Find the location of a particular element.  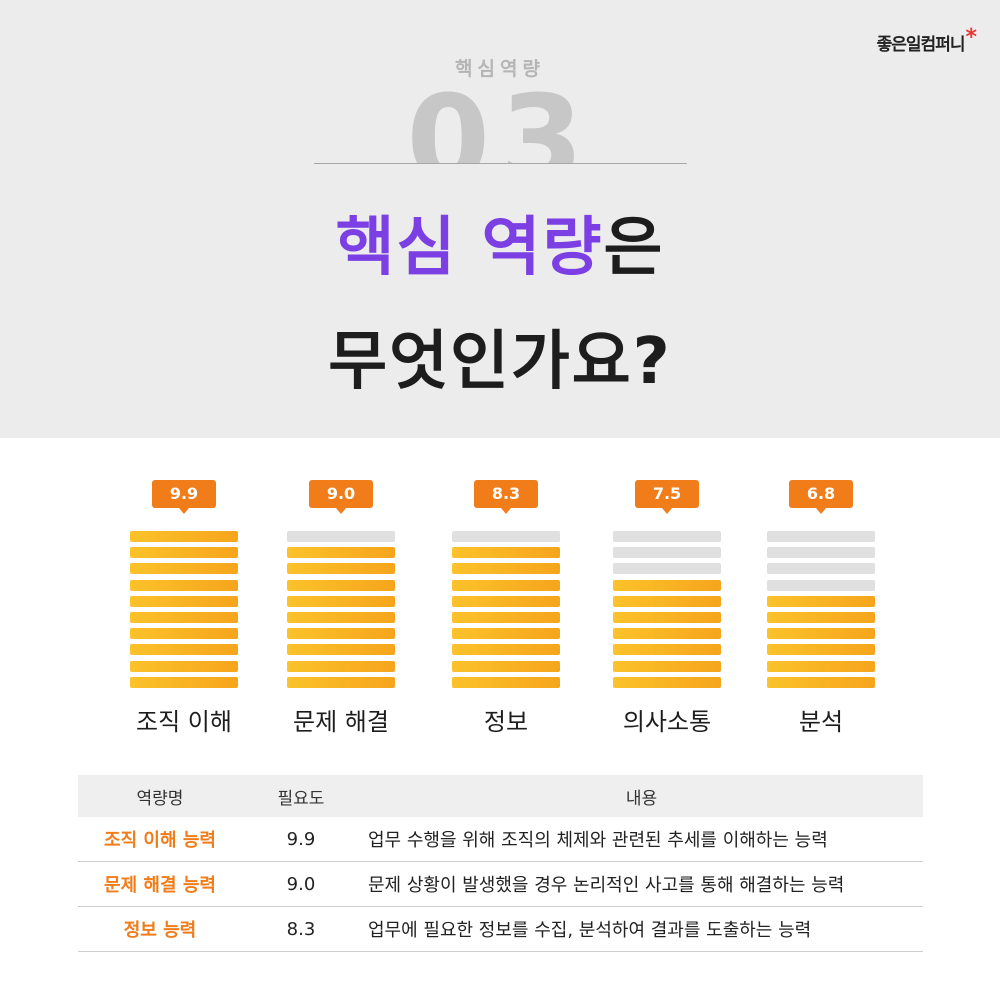

brand-star-icon: * is located at coordinates (970, 37).